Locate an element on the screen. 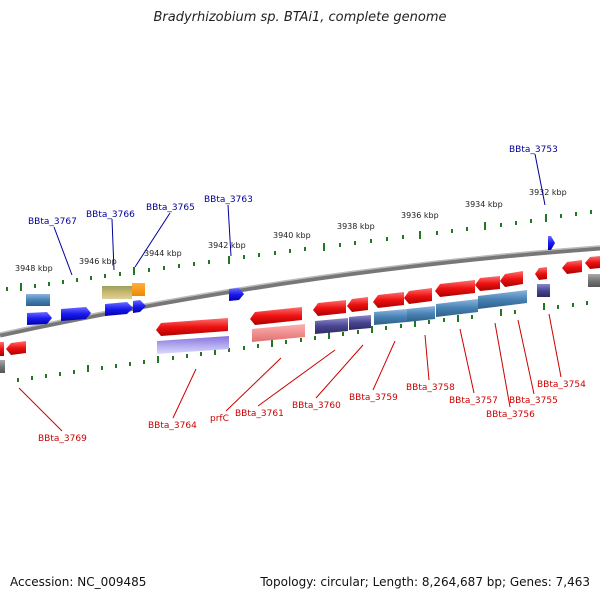 This screenshot has height=600, width=600. scale-label: 3948 kbp is located at coordinates (34, 268).